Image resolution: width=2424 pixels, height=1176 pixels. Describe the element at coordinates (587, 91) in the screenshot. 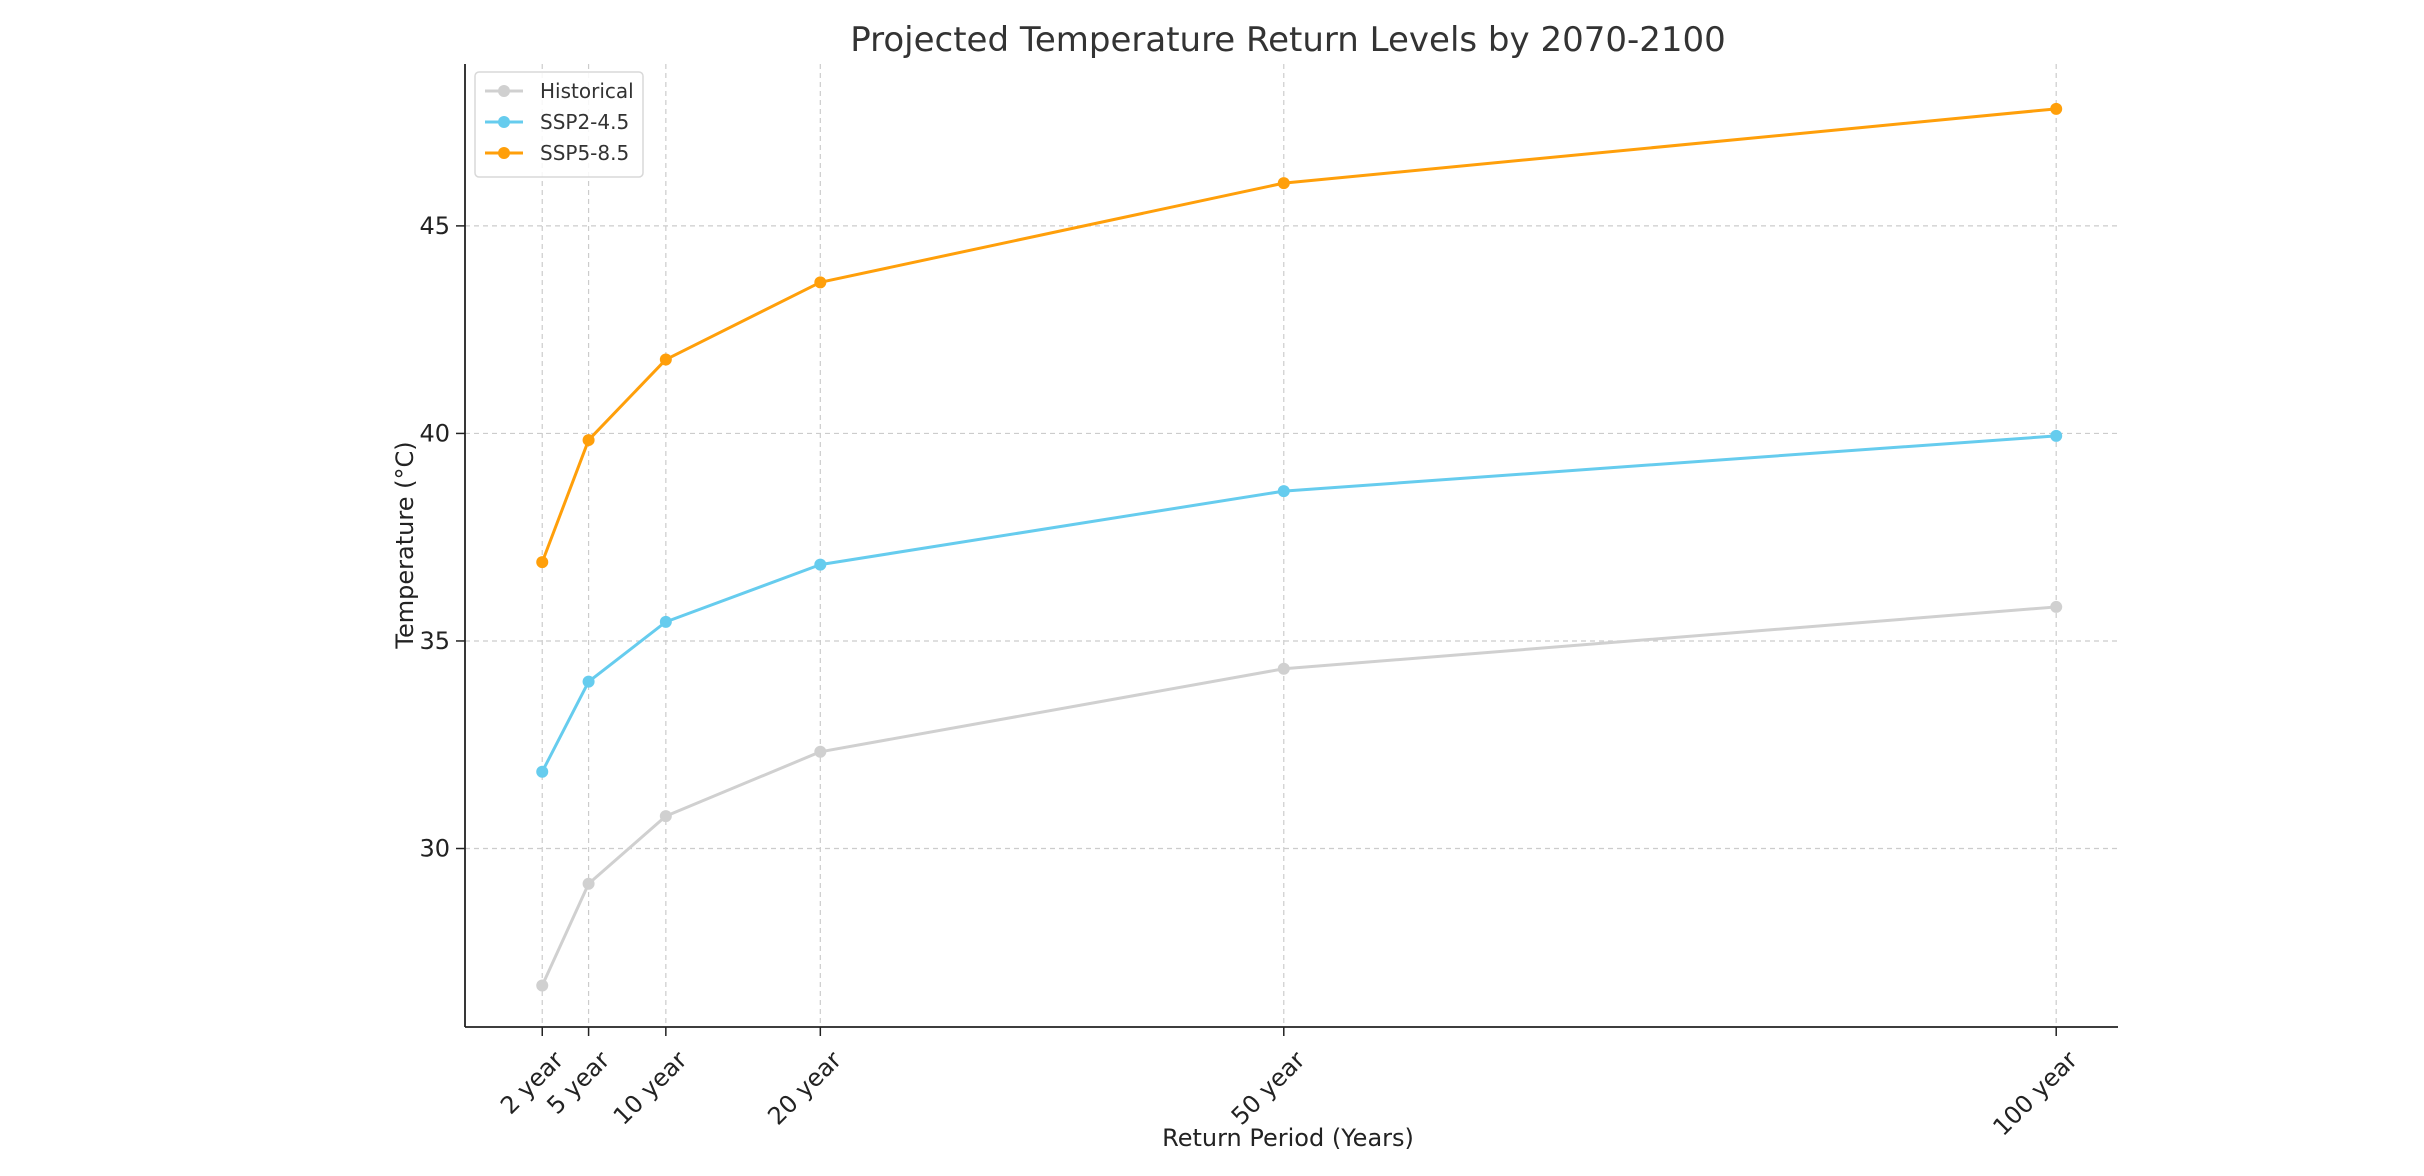

I see `legend-label: Historical` at that location.